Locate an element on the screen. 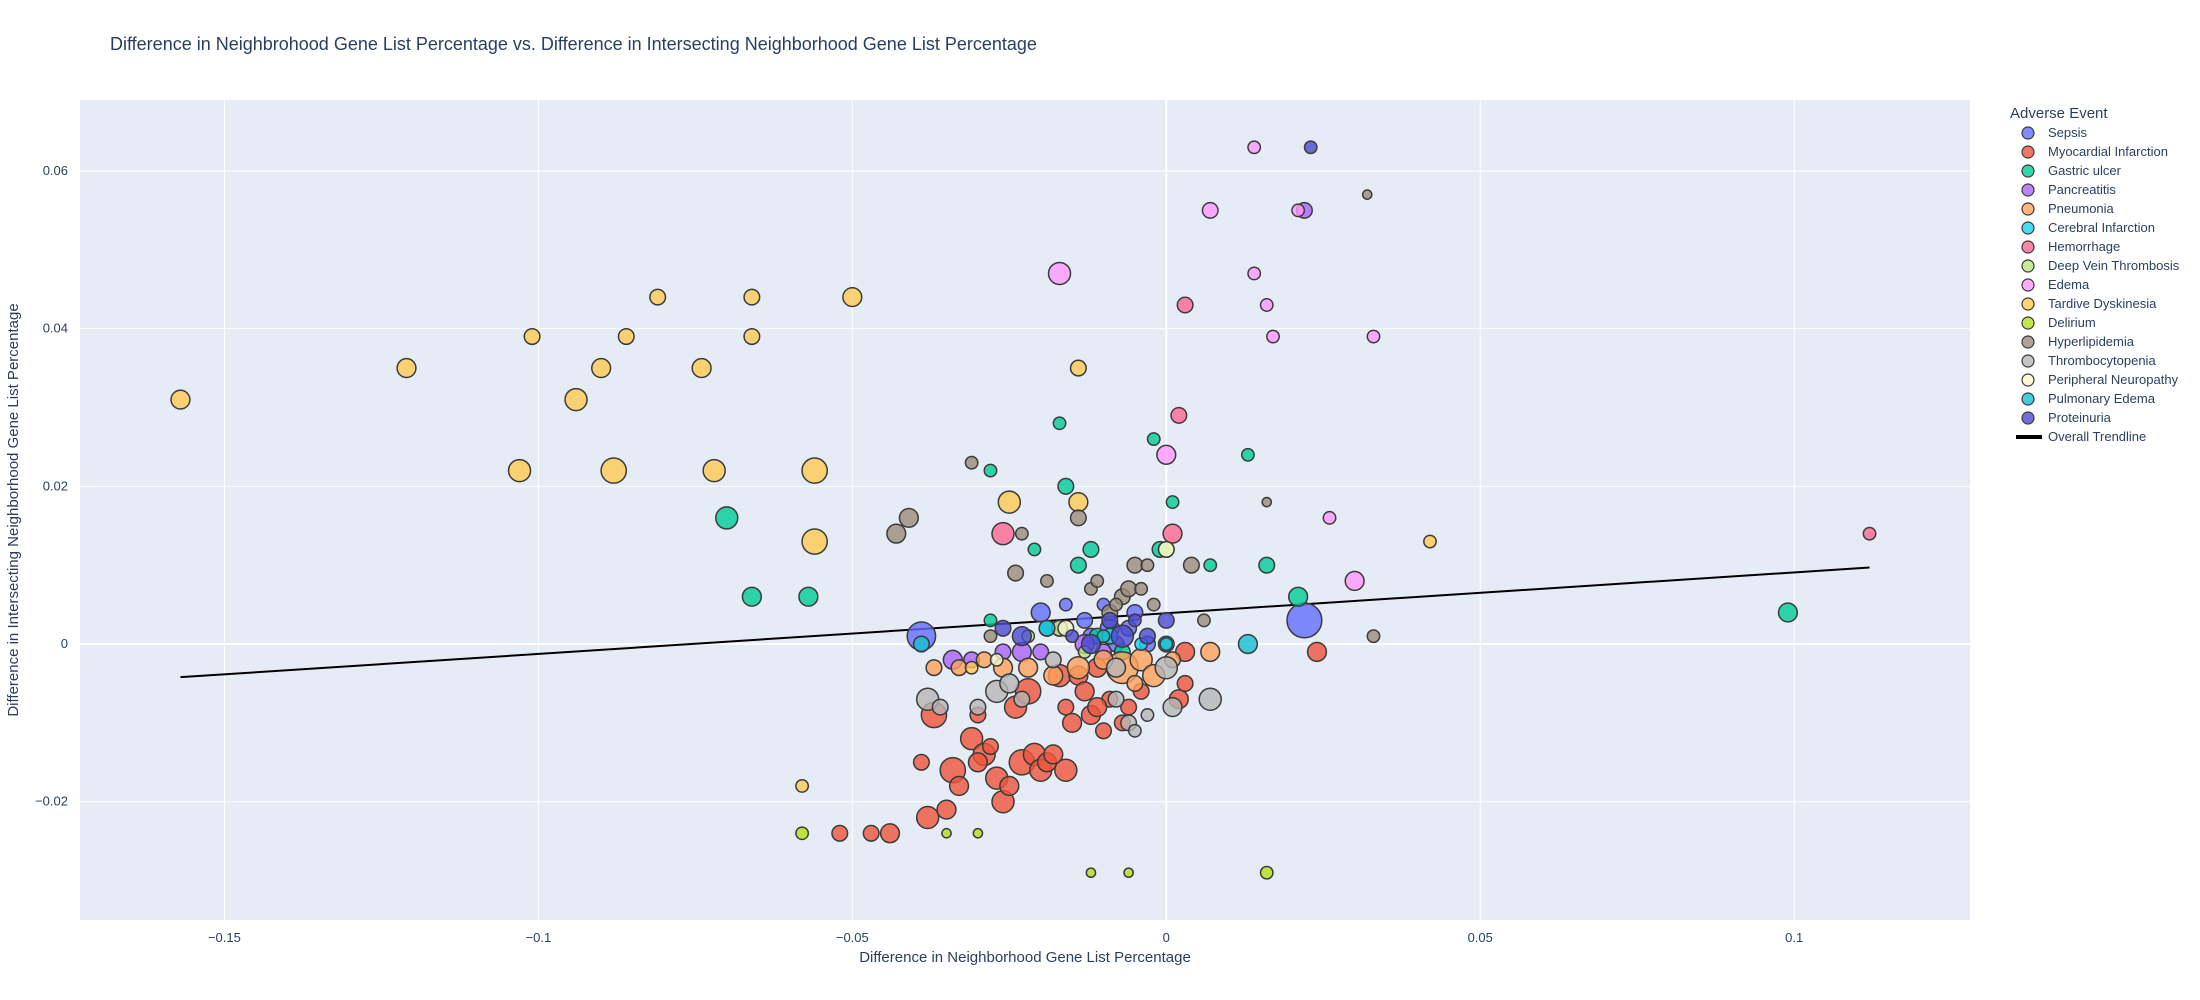 Image resolution: width=2200 pixels, height=1000 pixels. x-tick-label: 0 is located at coordinates (1166, 937).